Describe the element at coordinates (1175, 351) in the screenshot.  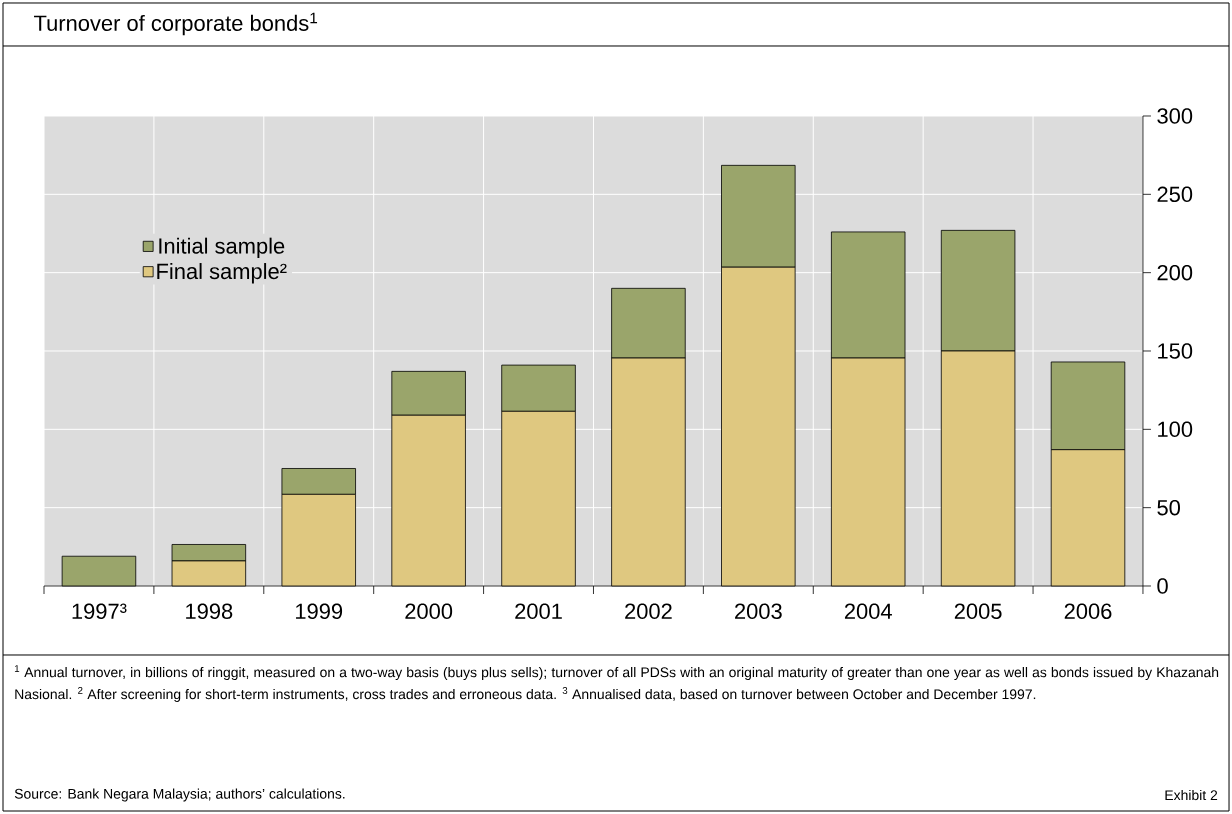
I see `y-tick-label: 150` at that location.